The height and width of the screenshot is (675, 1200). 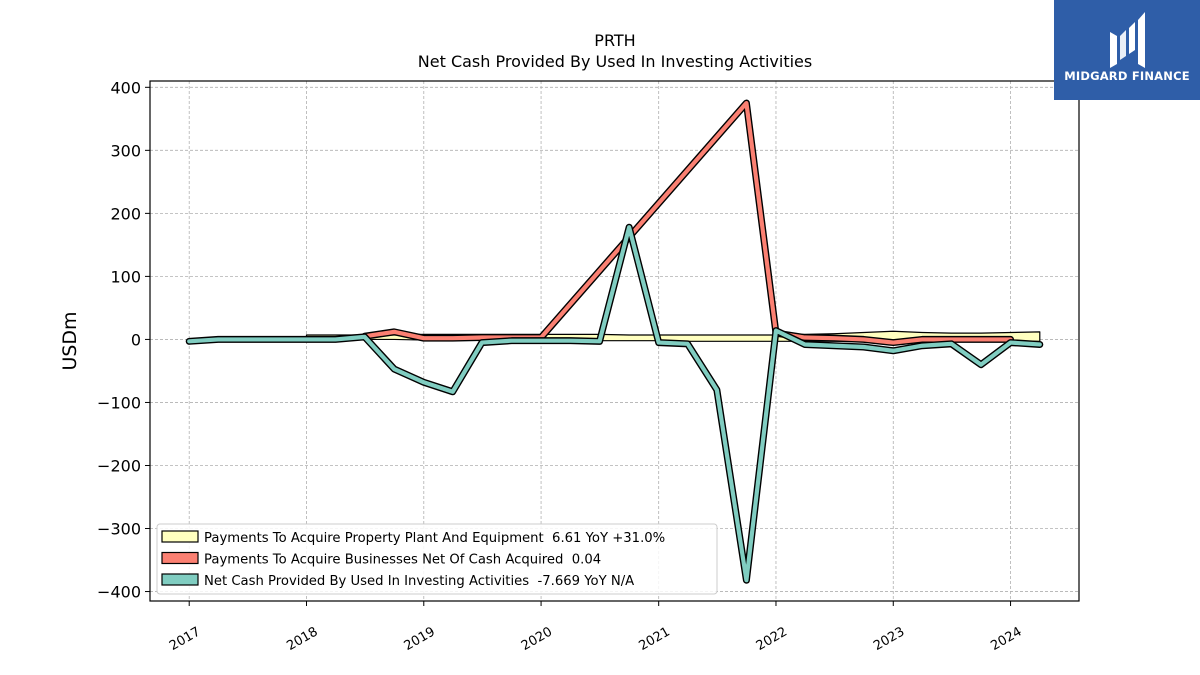 I want to click on chart-title: PRTH, so click(x=615, y=40).